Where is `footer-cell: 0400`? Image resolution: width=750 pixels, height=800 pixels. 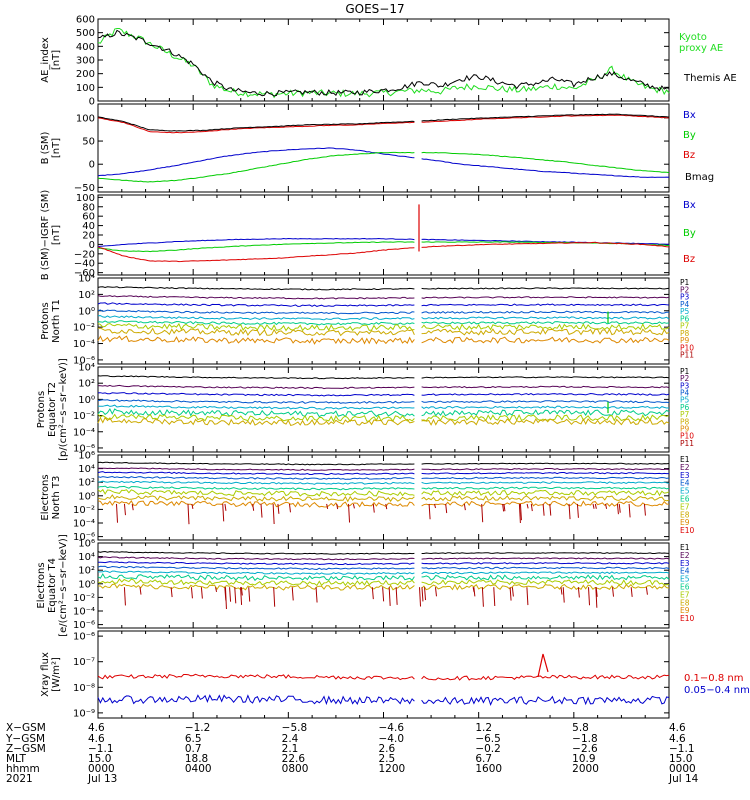
footer-cell: 0400 is located at coordinates (198, 769).